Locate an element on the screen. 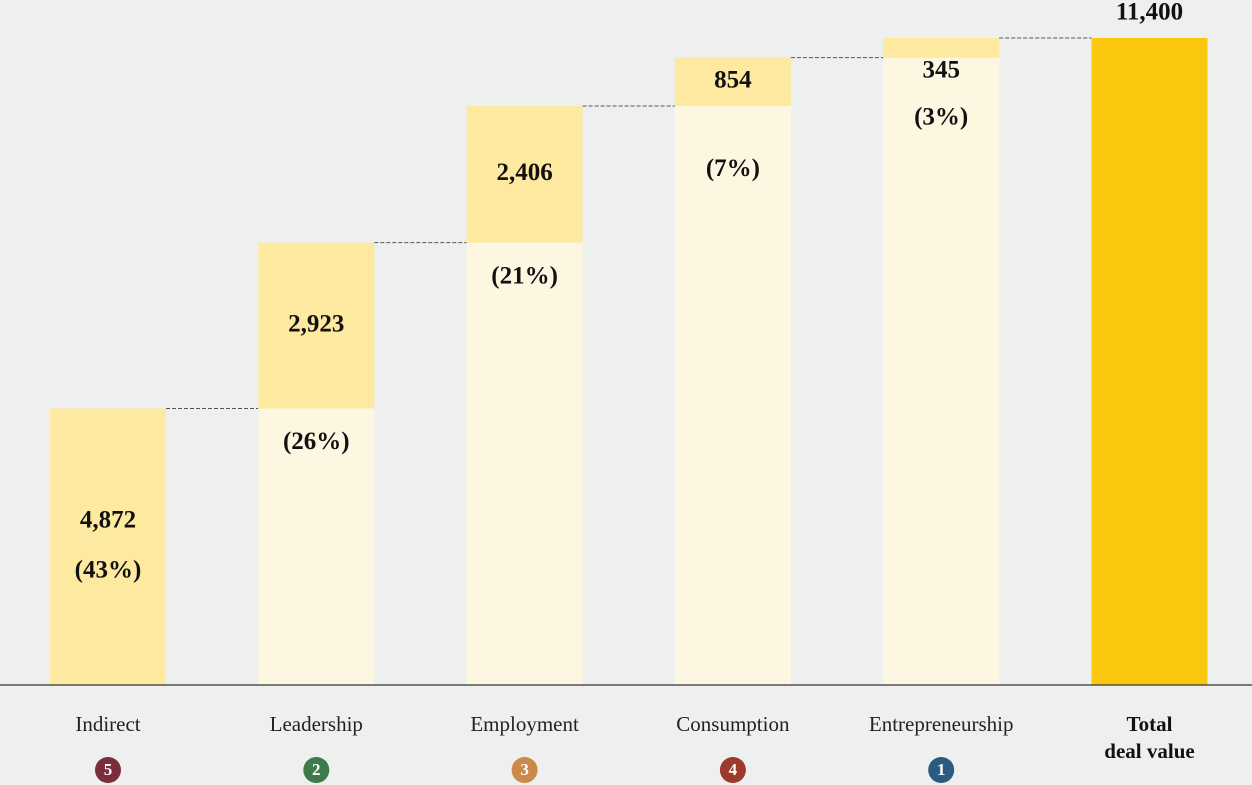 This screenshot has height=785, width=1252. share-label: (26%) is located at coordinates (316, 441).